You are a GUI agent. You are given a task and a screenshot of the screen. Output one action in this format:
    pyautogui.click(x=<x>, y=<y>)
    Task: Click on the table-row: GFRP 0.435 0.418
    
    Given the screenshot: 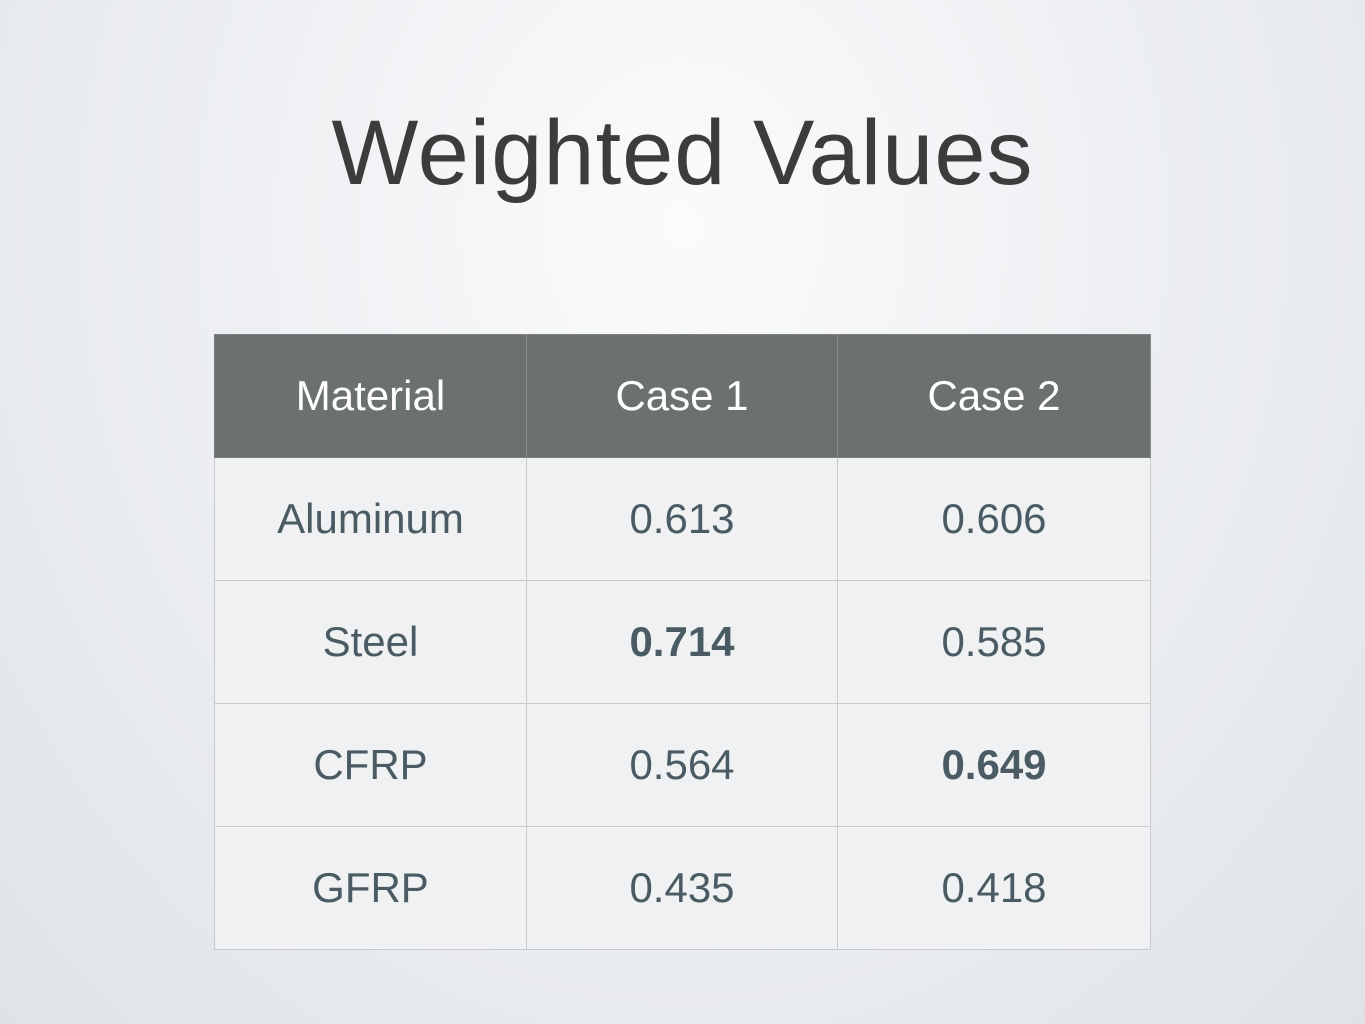 What is the action you would take?
    pyautogui.click(x=682, y=888)
    